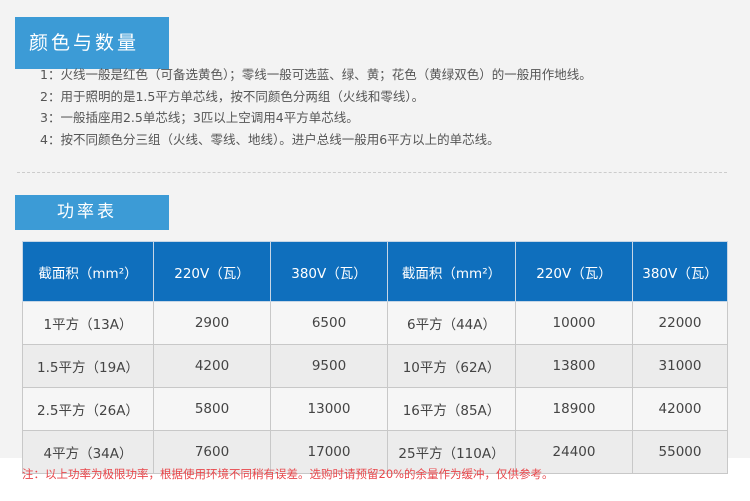 This screenshot has width=750, height=501. Describe the element at coordinates (451, 366) in the screenshot. I see `cell: 10平方（62A）` at that location.